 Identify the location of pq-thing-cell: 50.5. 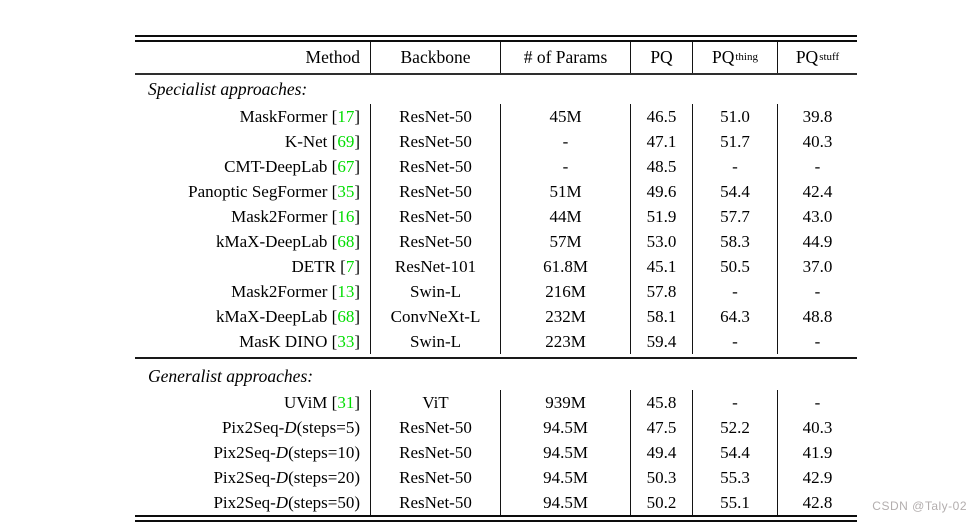
(734, 266).